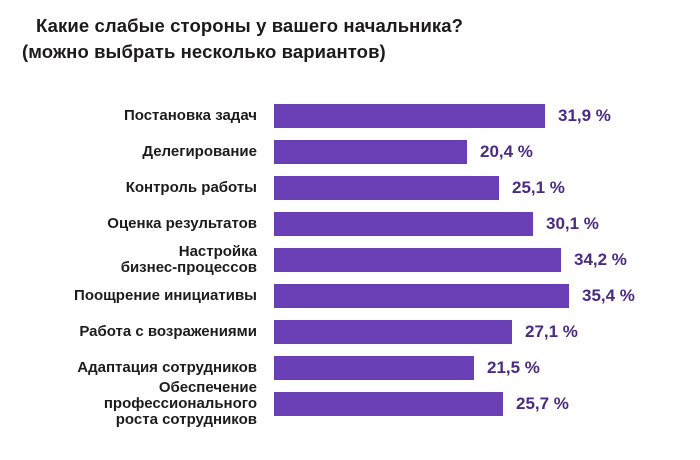  Describe the element at coordinates (190, 115) in the screenshot. I see `category-label: Постановка задач` at that location.